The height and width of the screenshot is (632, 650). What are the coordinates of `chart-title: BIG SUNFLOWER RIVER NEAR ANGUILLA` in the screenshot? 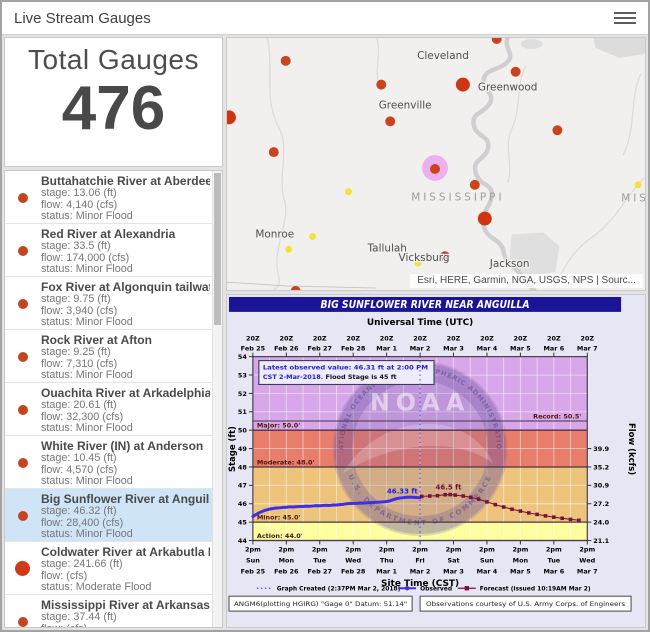 It's located at (425, 305).